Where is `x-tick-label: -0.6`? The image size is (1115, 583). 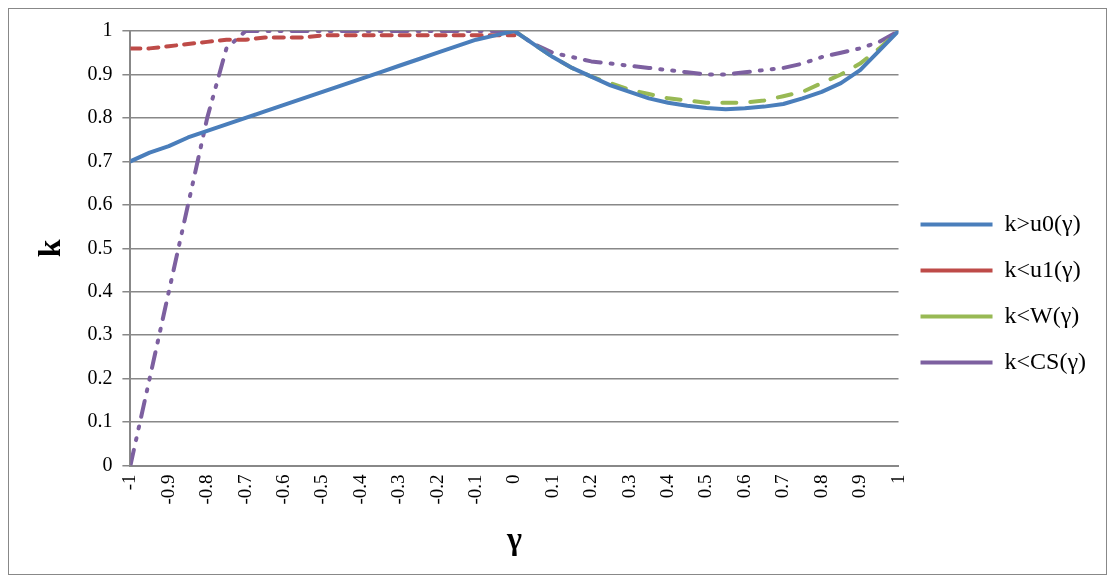
x-tick-label: -0.6 is located at coordinates (283, 489).